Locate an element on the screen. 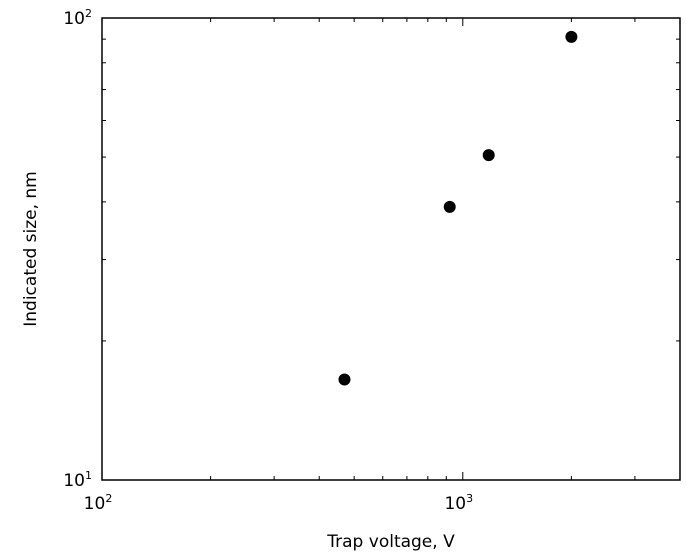 The height and width of the screenshot is (554, 686). y-tick-label: 10¹ is located at coordinates (77, 480).